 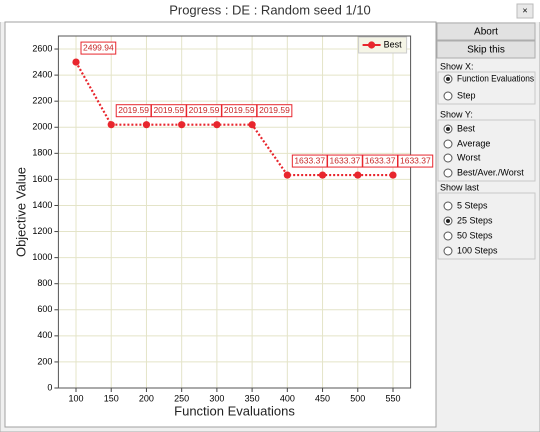 What do you see at coordinates (287, 398) in the screenshot?
I see `x-tick-label: 400` at bounding box center [287, 398].